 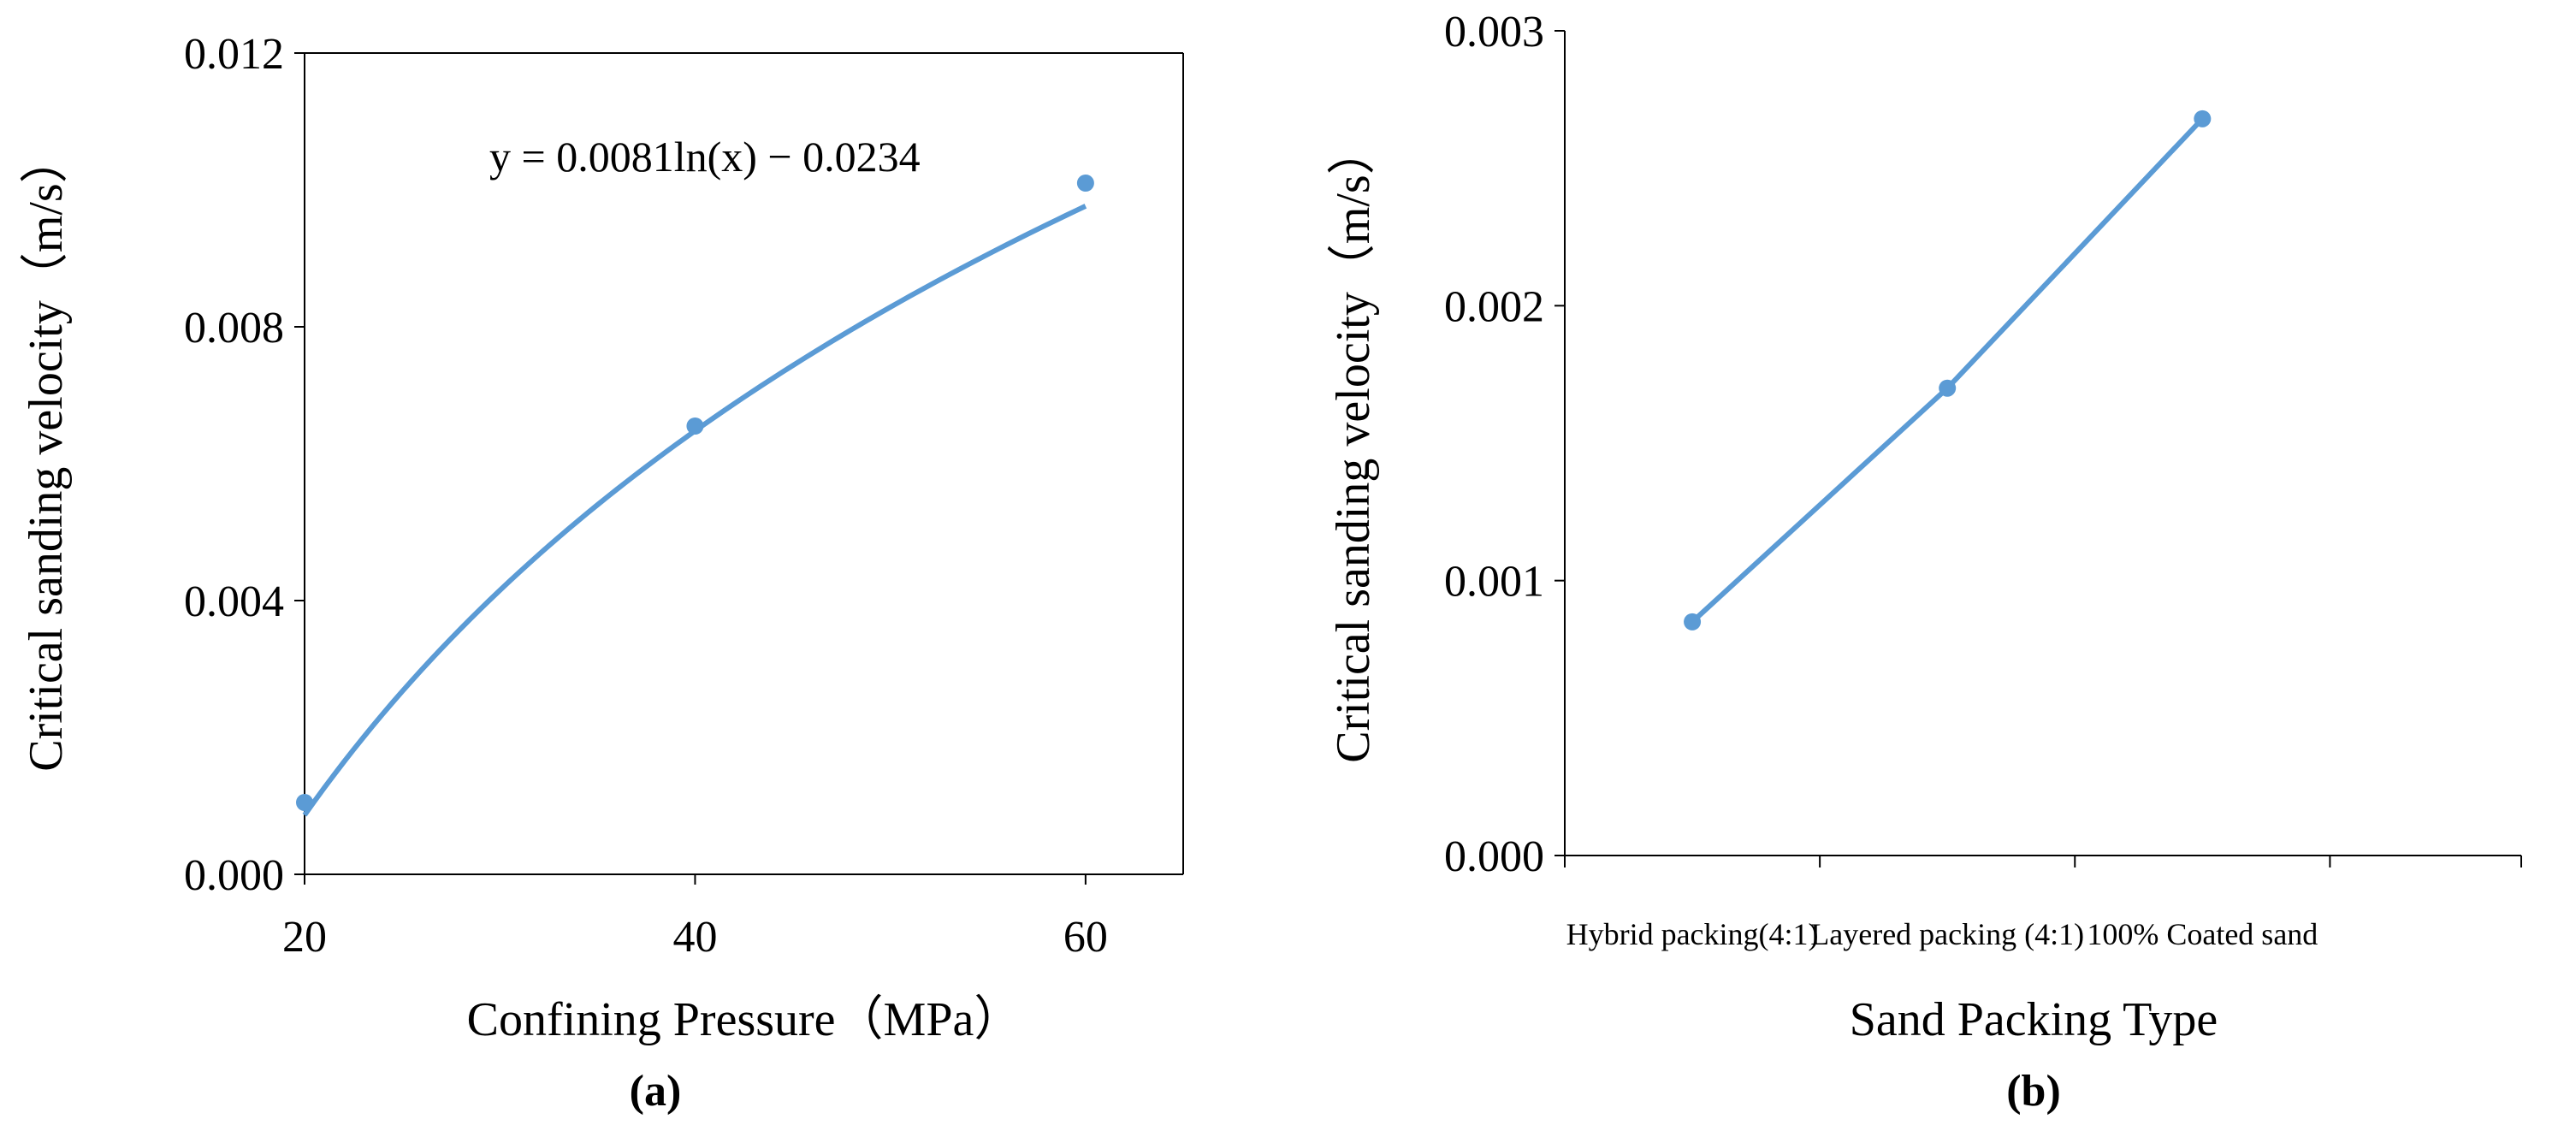 I want to click on panel-a-trendline-equation: y = 0.0081ln(x) − 0.0234, so click(x=705, y=157).